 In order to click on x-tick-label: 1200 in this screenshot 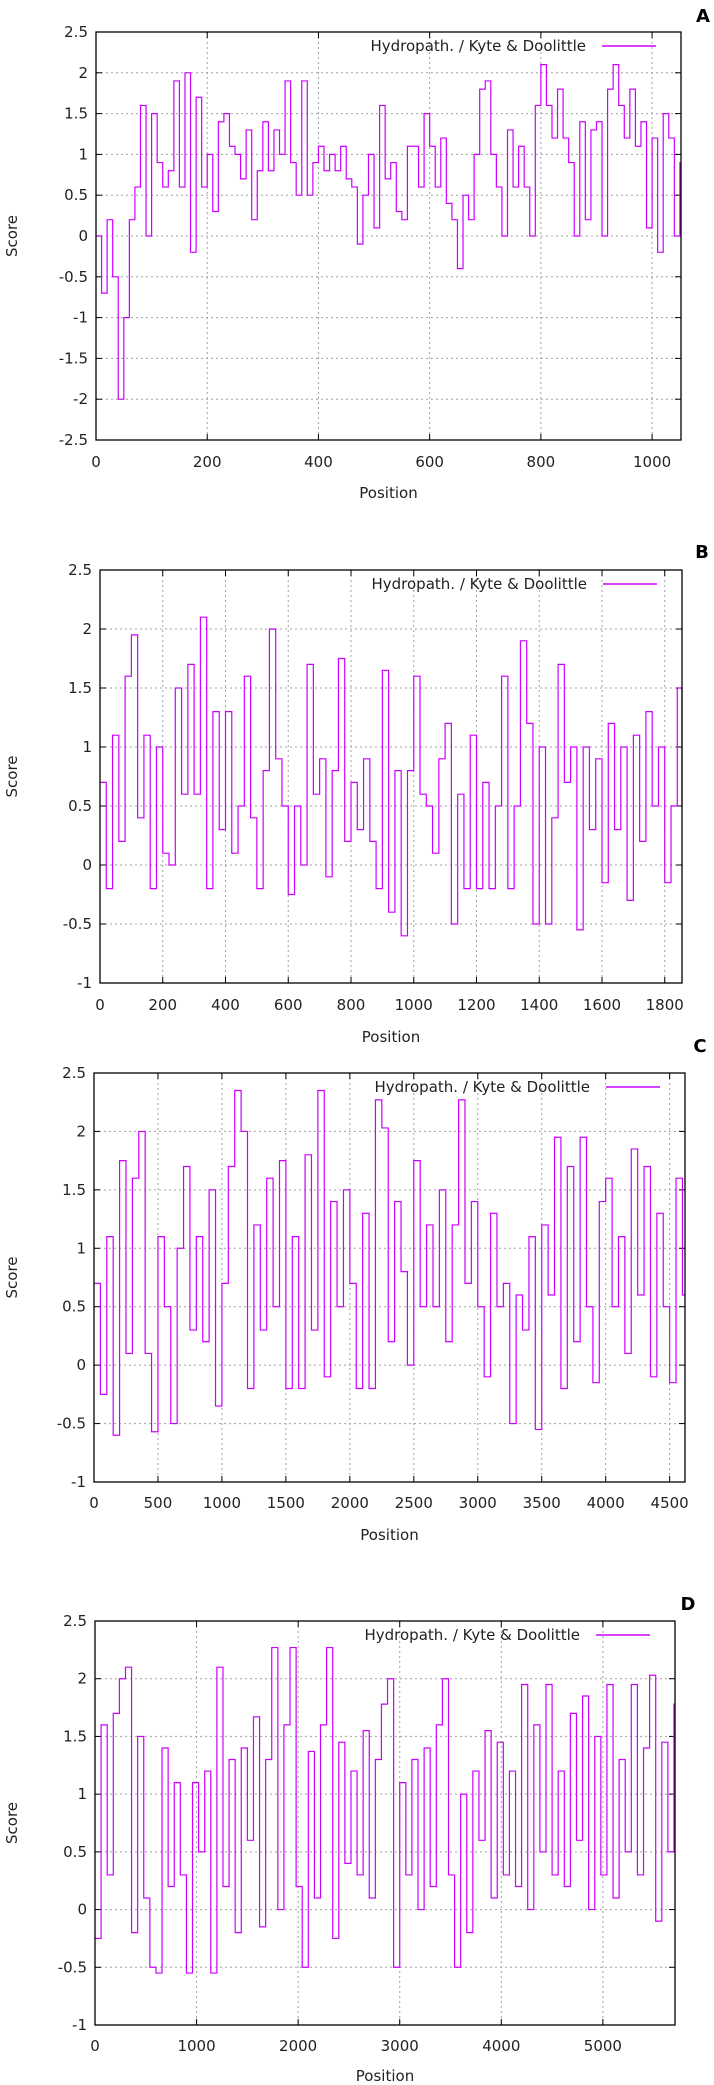, I will do `click(476, 1005)`.